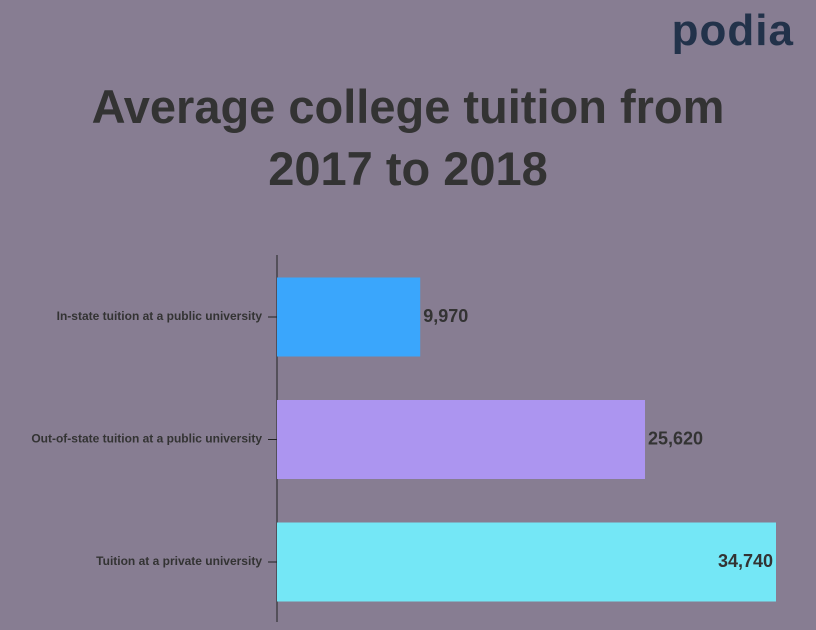 Image resolution: width=816 pixels, height=630 pixels. I want to click on value-label: 9,970, so click(445, 316).